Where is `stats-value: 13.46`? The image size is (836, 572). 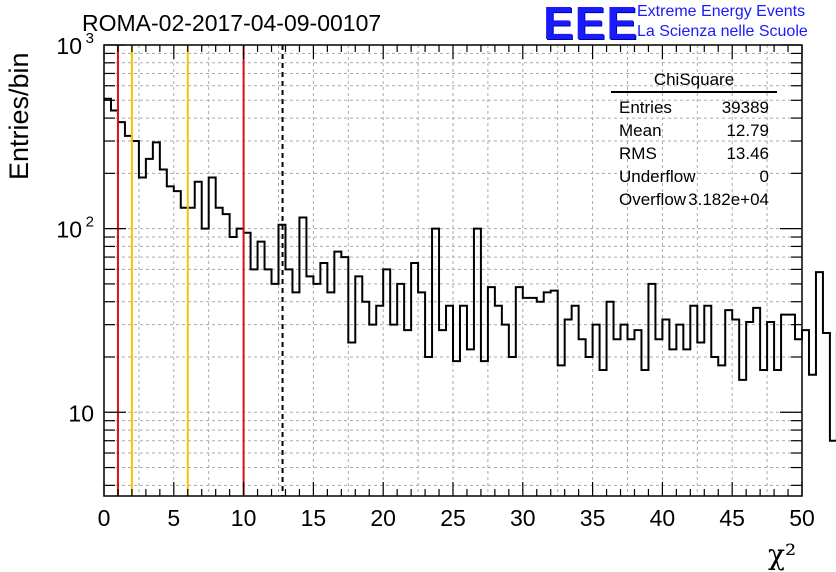
stats-value: 13.46 is located at coordinates (747, 153).